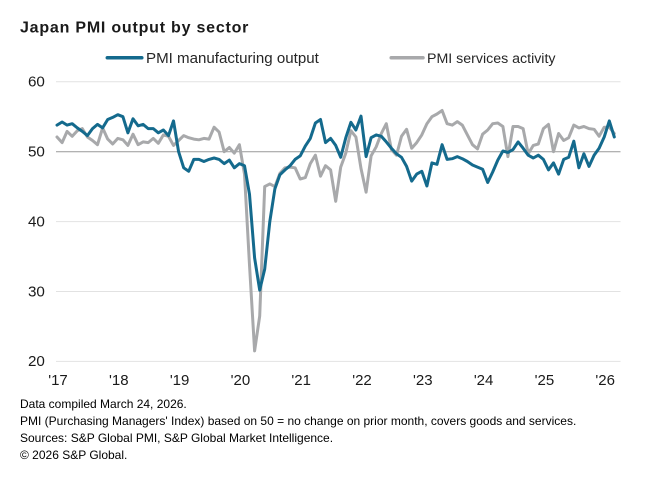  Describe the element at coordinates (119, 380) in the screenshot. I see `svg-text: '18` at that location.